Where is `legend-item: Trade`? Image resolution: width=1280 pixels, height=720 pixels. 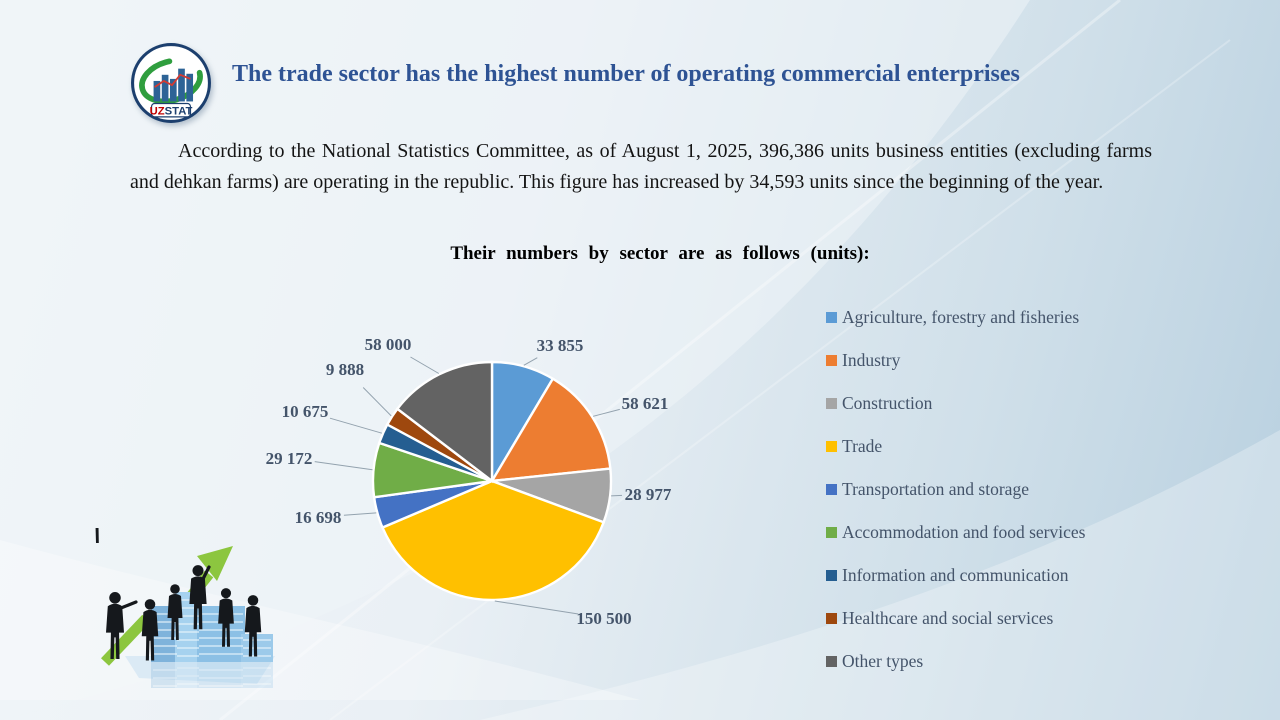 legend-item: Trade is located at coordinates (955, 446).